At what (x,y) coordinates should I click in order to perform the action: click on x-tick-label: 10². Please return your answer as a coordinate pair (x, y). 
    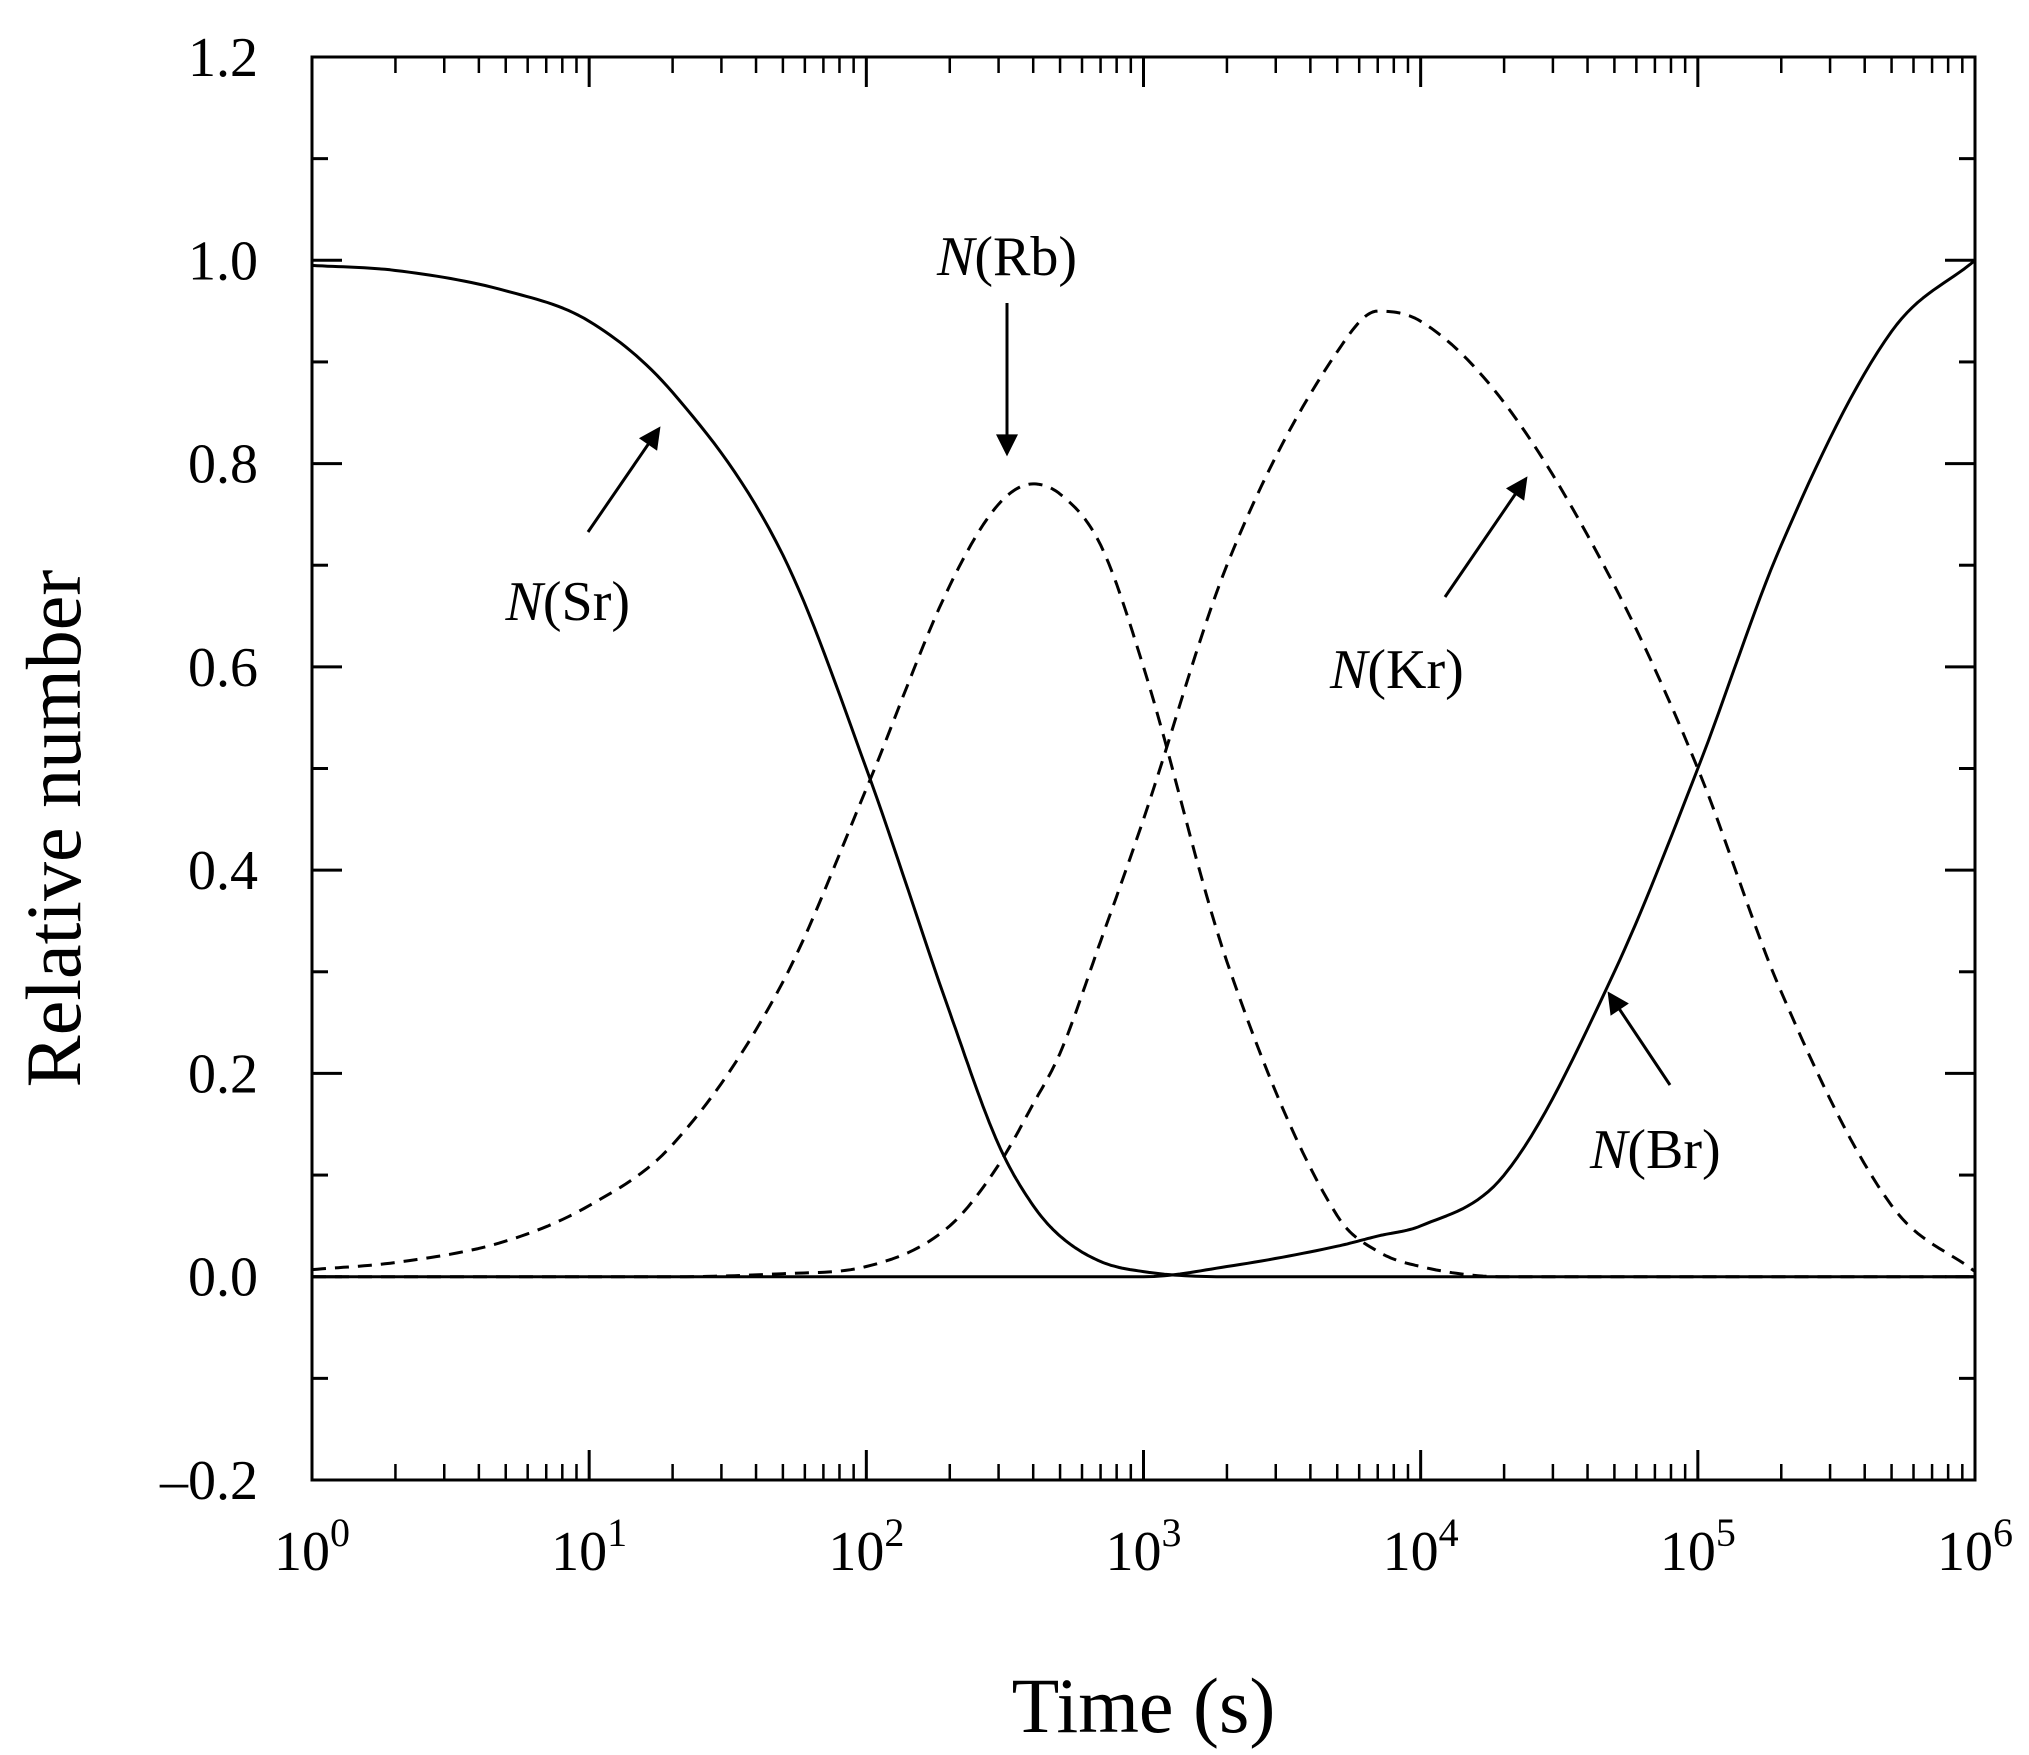
    Looking at the image, I should click on (866, 1546).